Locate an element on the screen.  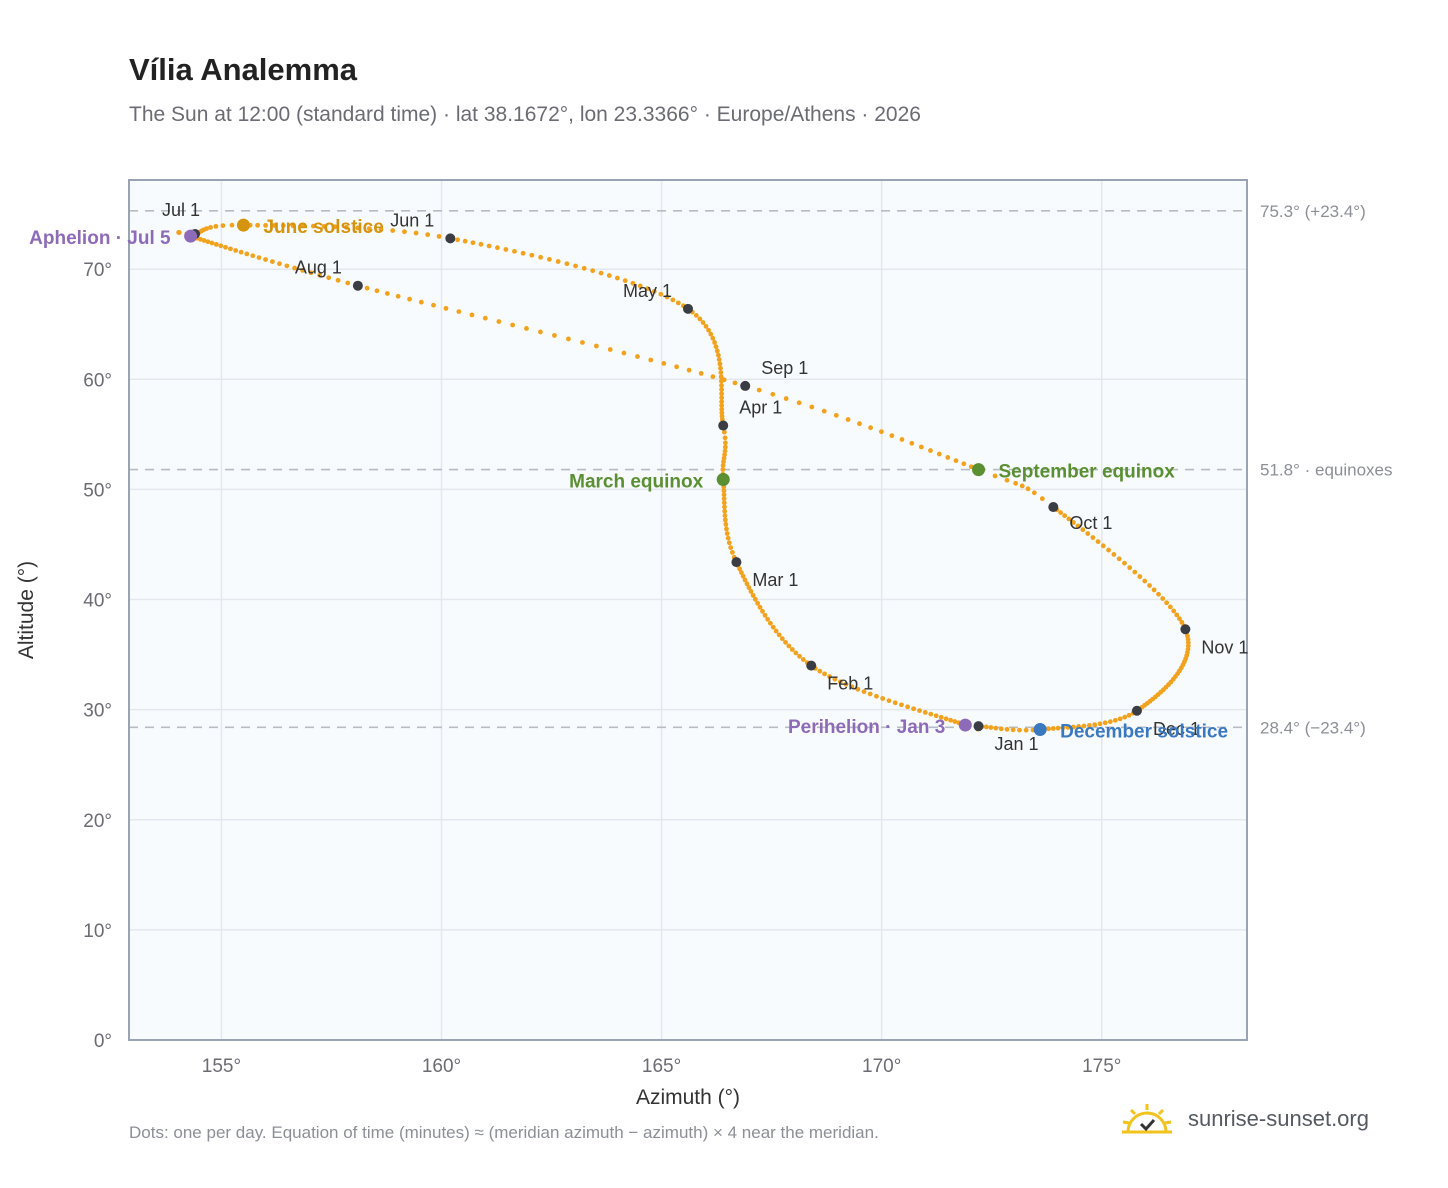
event-label: September equinox is located at coordinates (1087, 472).